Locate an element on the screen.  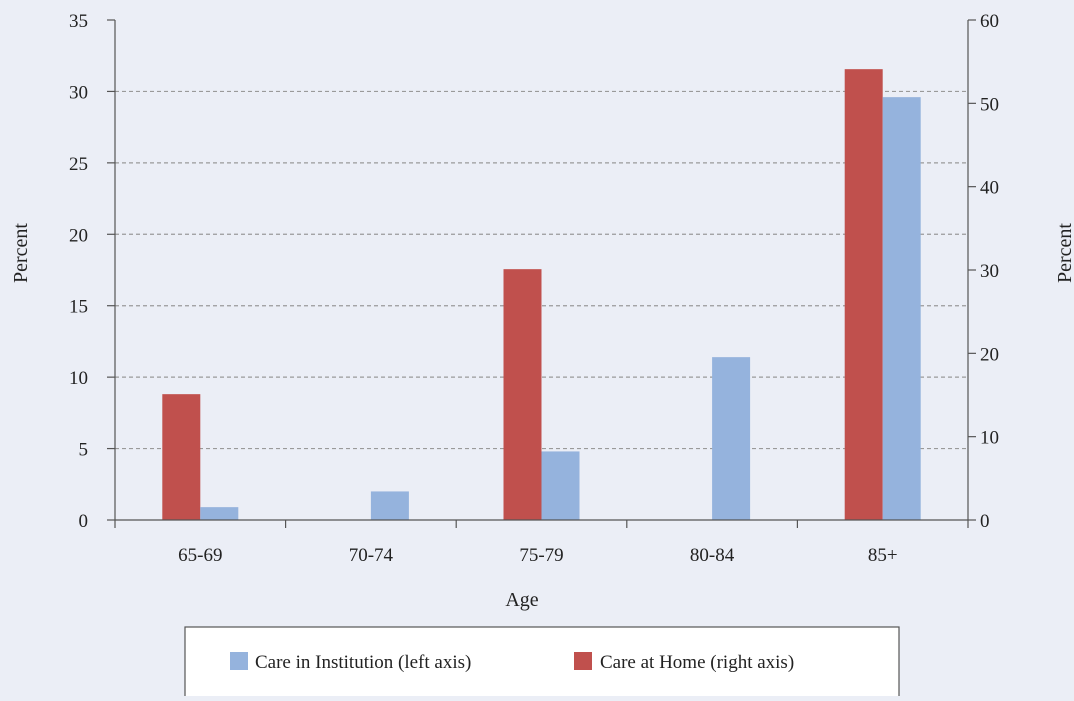
left-tick-label: 25 is located at coordinates (78, 164).